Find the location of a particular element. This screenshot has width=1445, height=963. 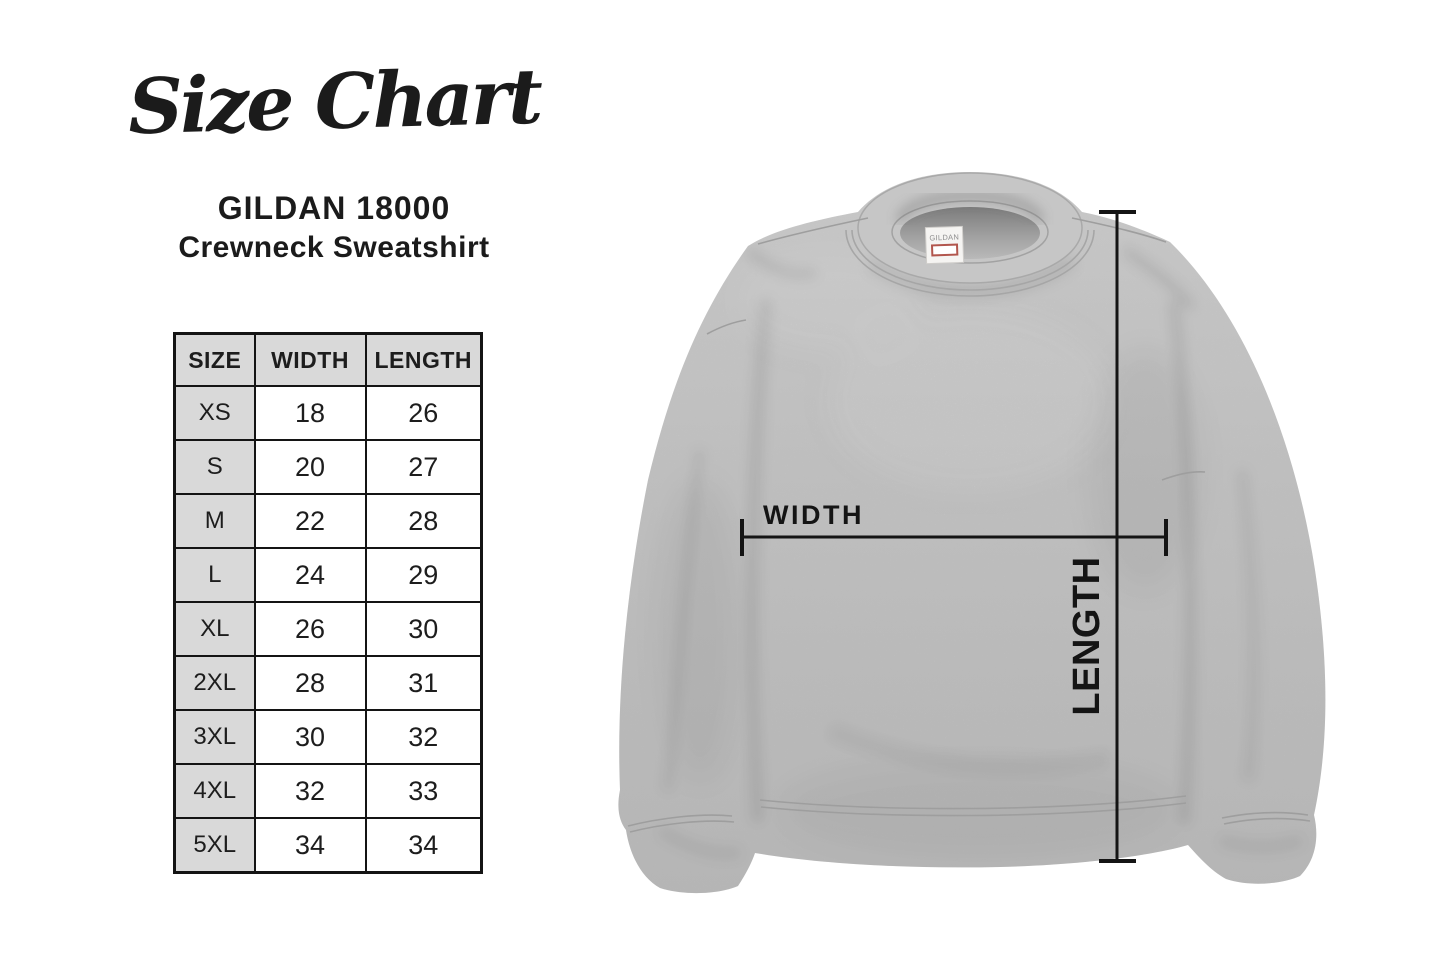

table-row: 2XL 28 31 is located at coordinates (328, 683).